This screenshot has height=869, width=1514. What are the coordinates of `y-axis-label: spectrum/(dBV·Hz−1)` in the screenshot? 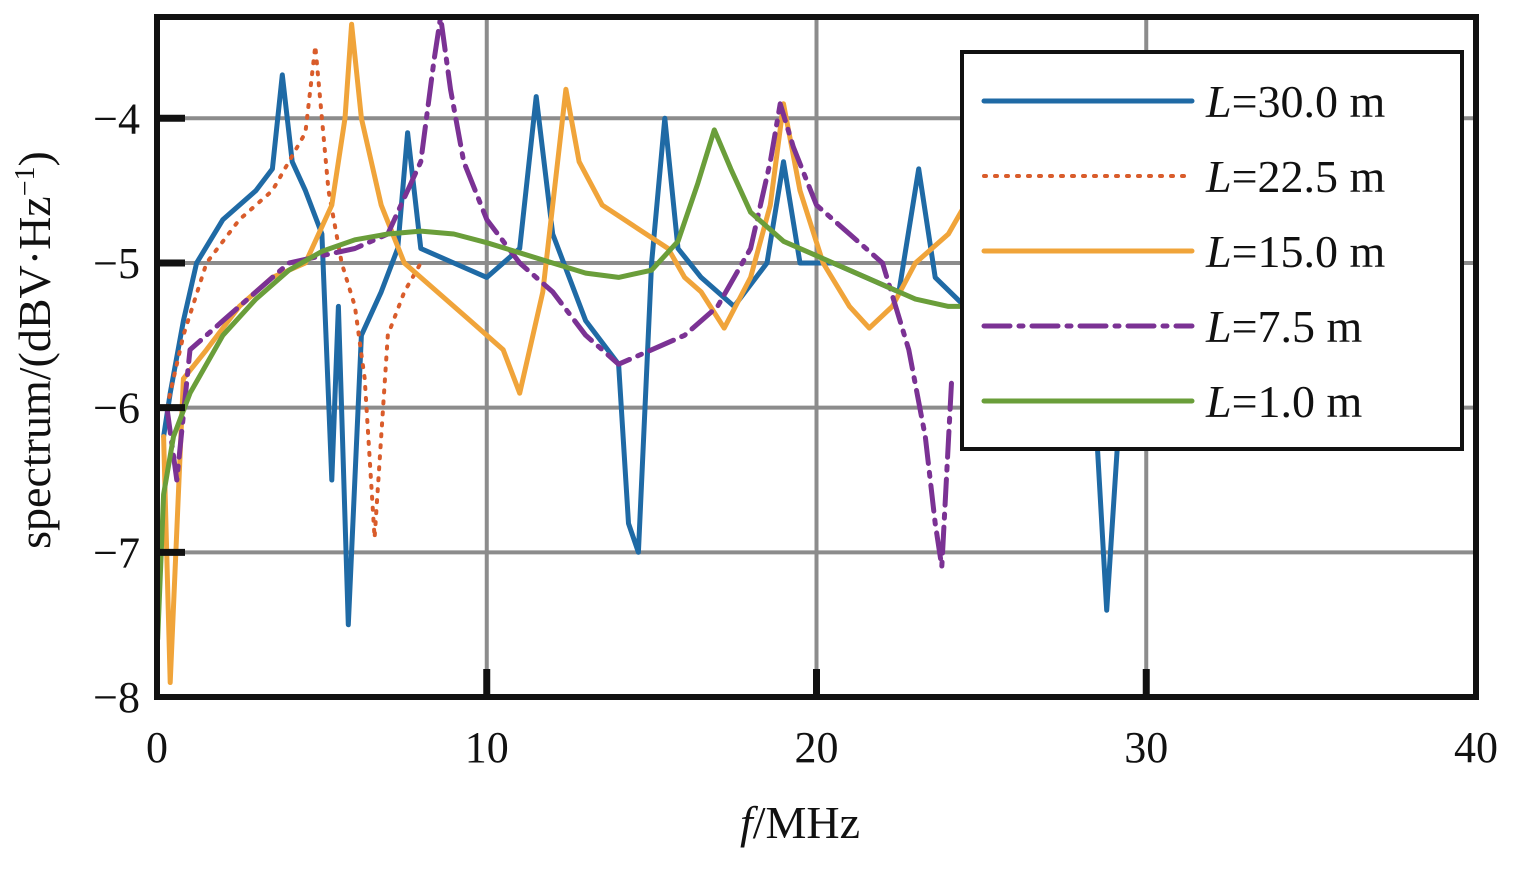 It's located at (34, 350).